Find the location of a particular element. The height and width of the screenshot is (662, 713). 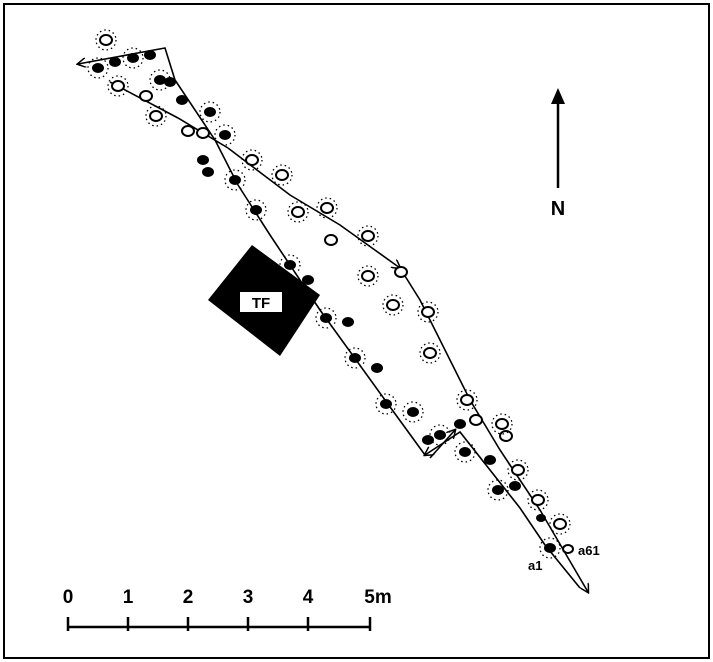

north-arrow: N is located at coordinates (558, 154).